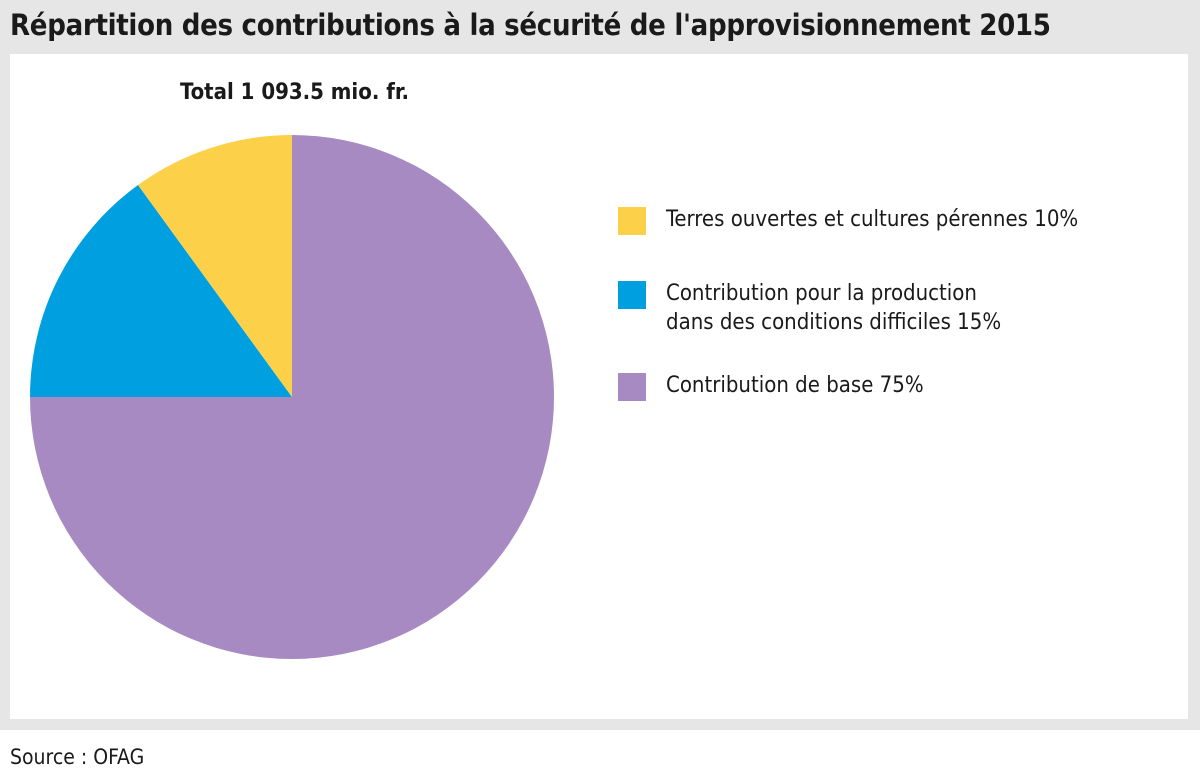  I want to click on legend-swatch-terres-ouvertes, so click(632, 221).